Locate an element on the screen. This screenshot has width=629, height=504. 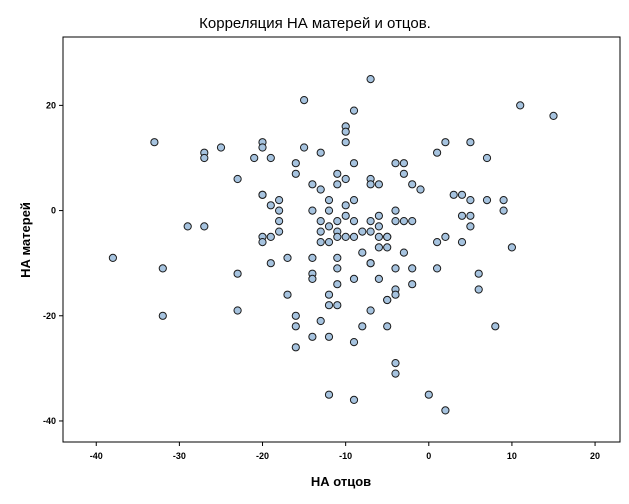
x-tick-label: 20 is located at coordinates (595, 456).